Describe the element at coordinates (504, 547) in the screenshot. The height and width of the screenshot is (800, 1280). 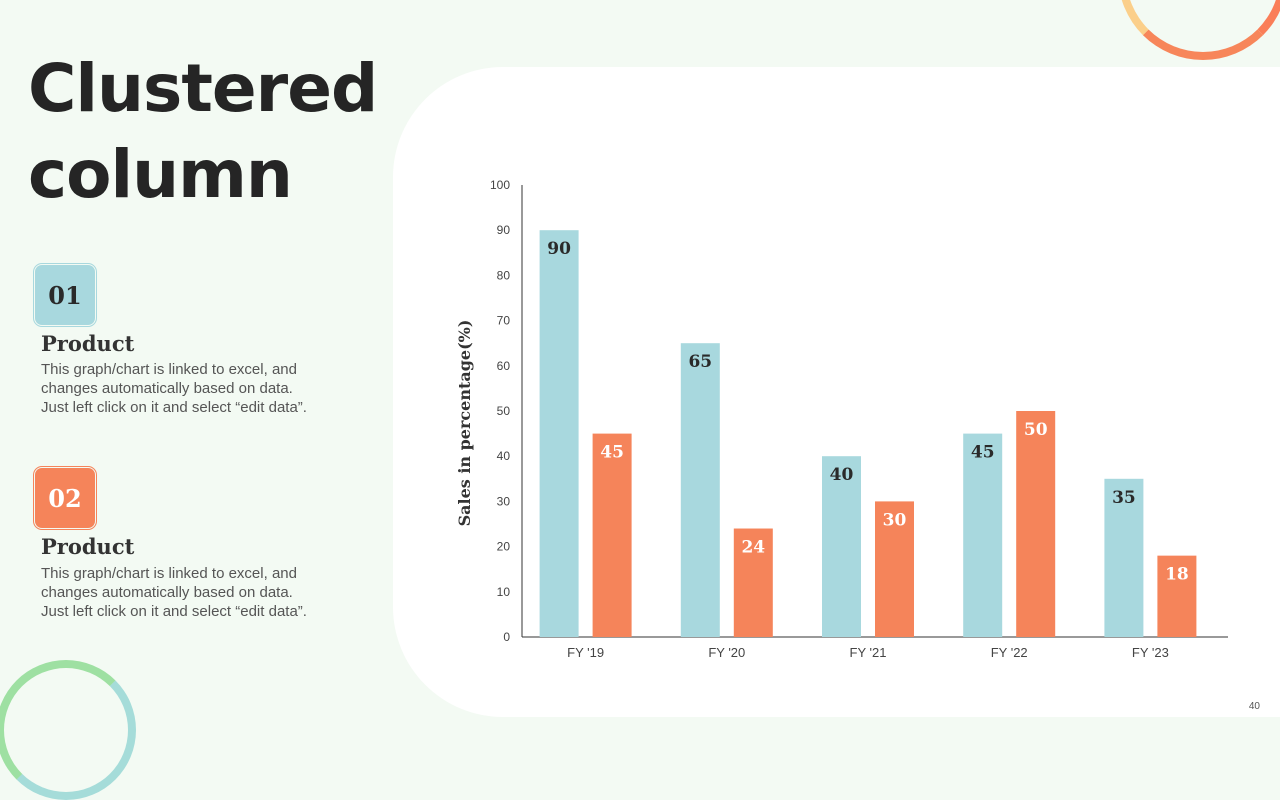
I see `y-tick-label: 20` at that location.